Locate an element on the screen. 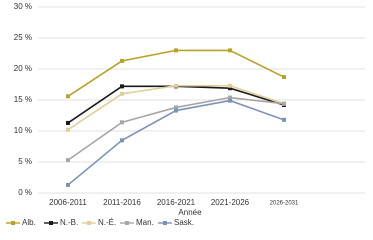 This screenshot has height=240, width=373. x-tick-label: 2026-2031 is located at coordinates (284, 204).